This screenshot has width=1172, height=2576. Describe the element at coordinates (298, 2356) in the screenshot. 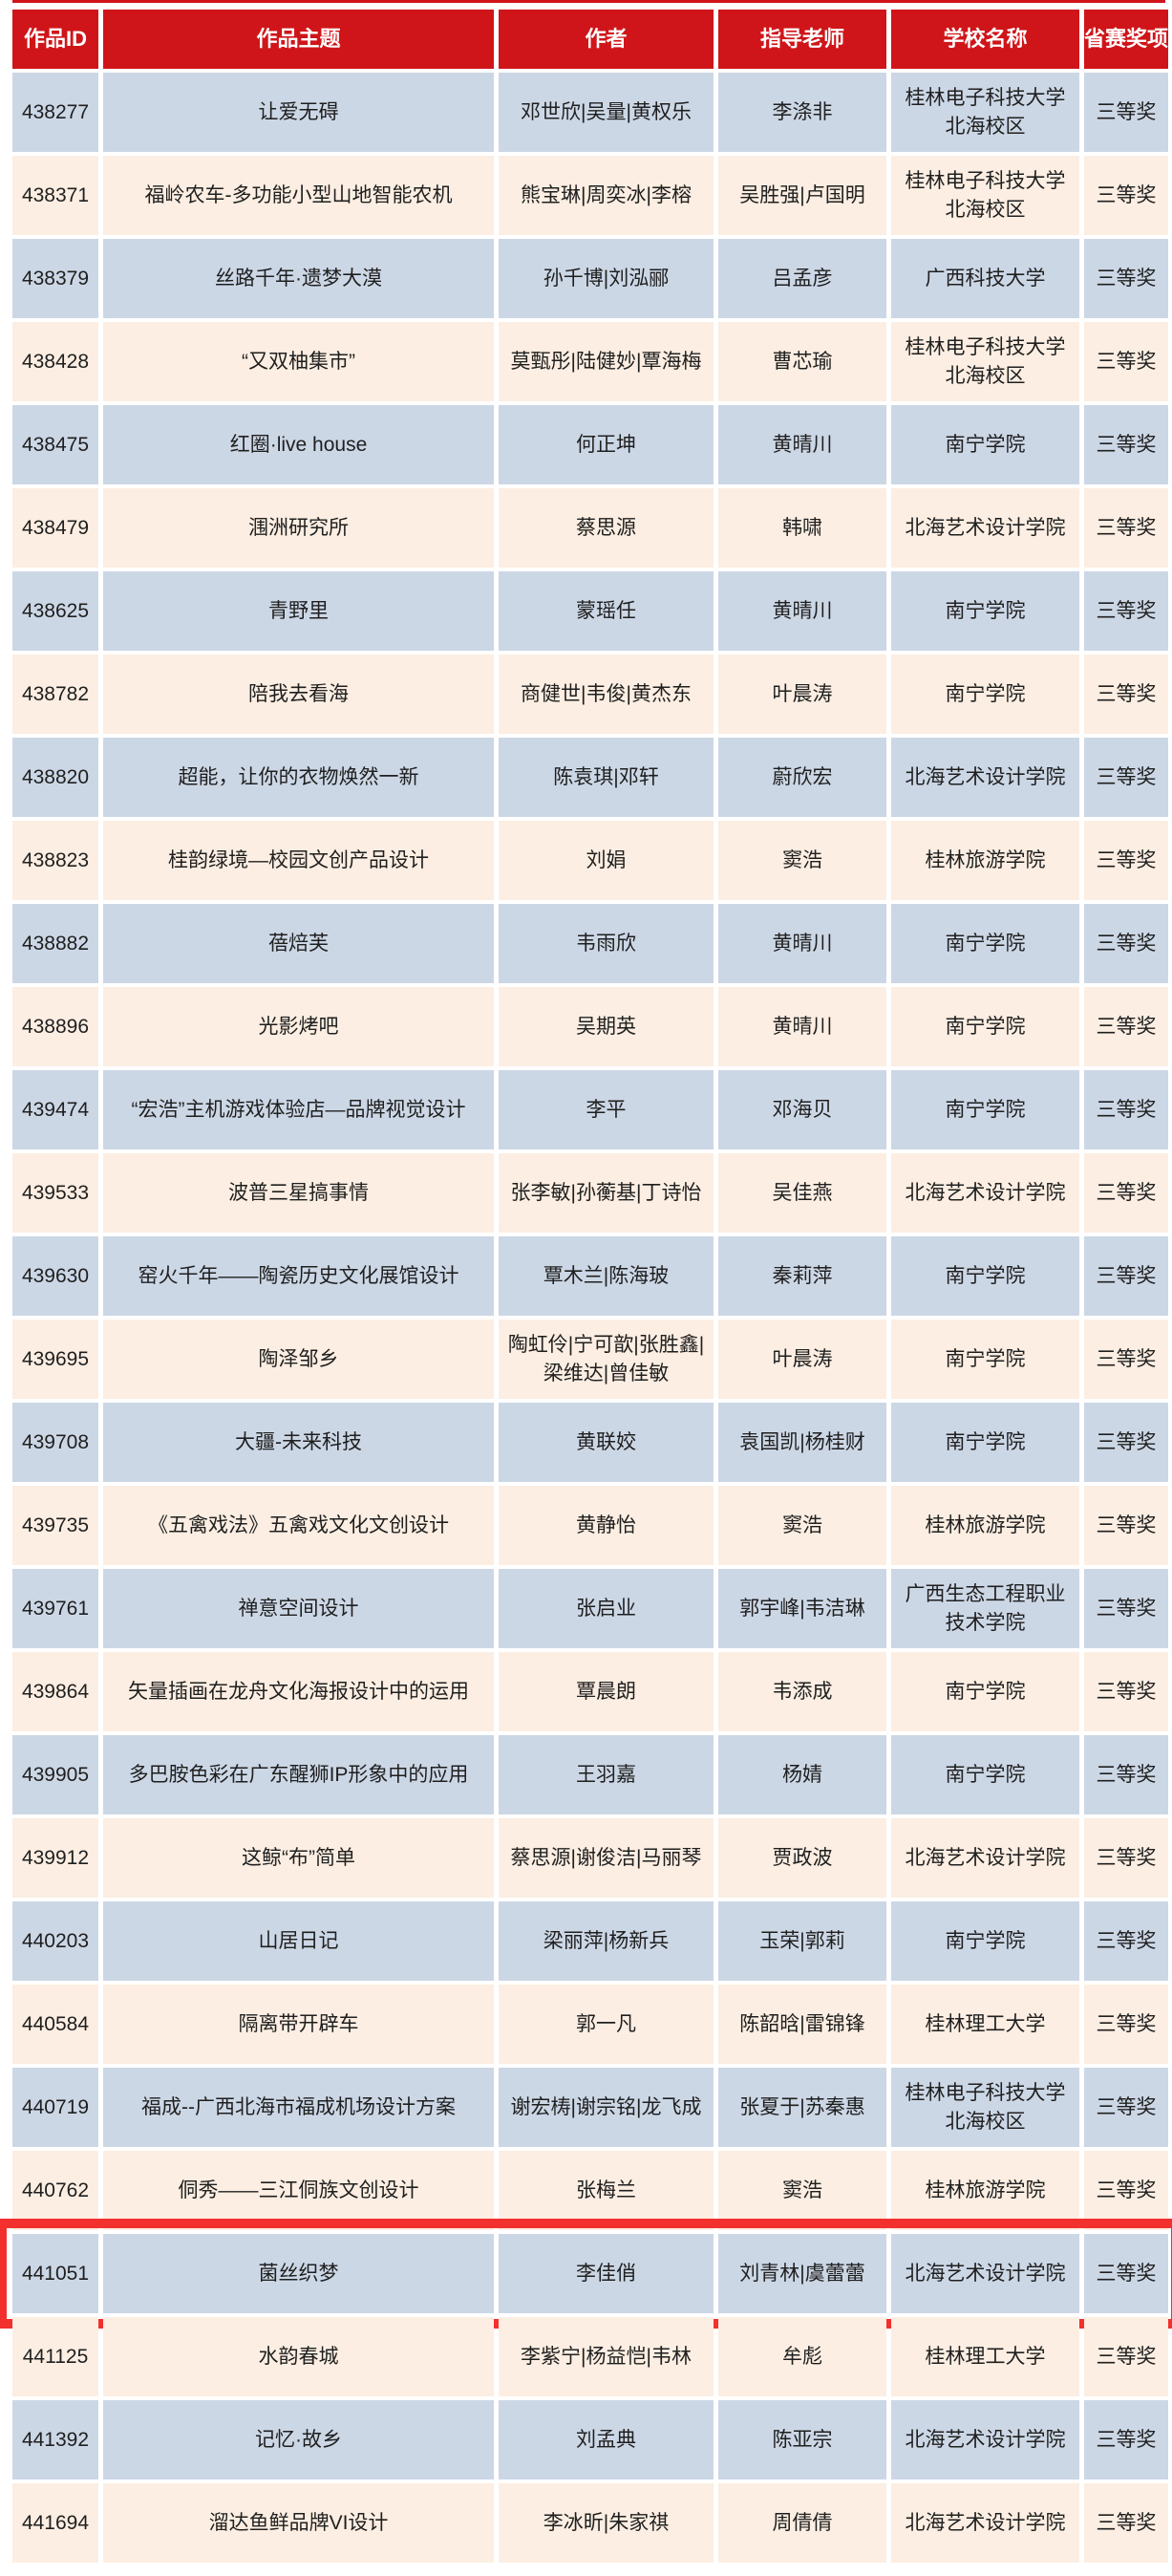

I see `theme-cell: 水韵春城` at that location.